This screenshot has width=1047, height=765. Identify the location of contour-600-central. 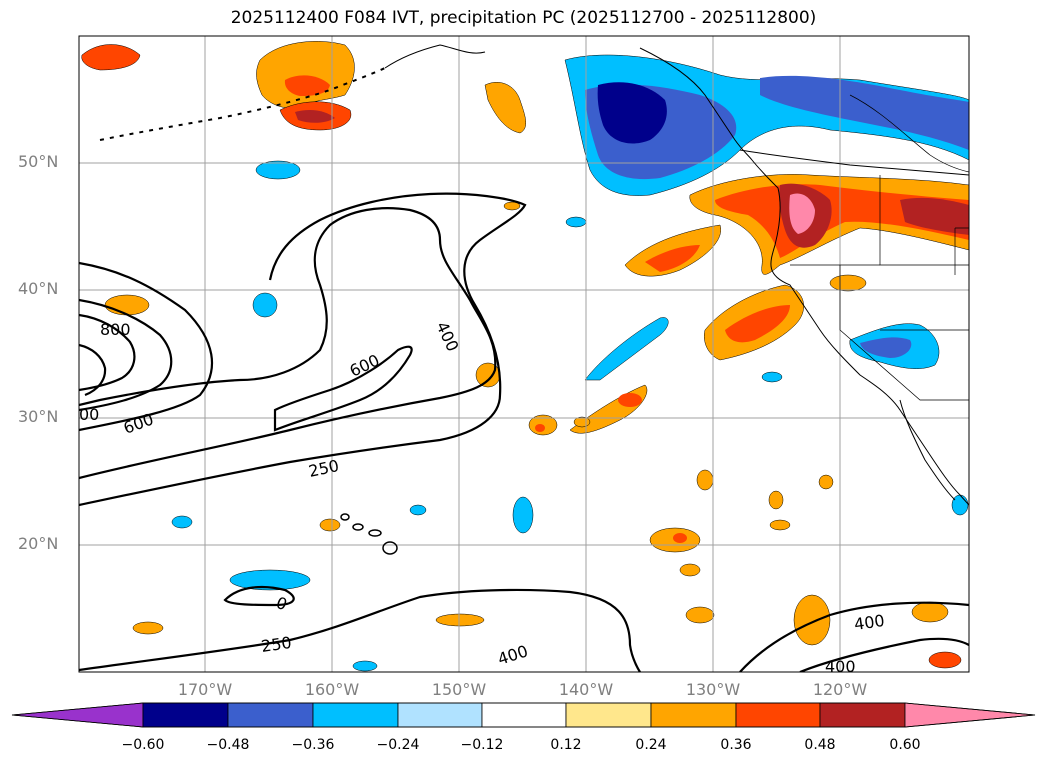
(343, 388).